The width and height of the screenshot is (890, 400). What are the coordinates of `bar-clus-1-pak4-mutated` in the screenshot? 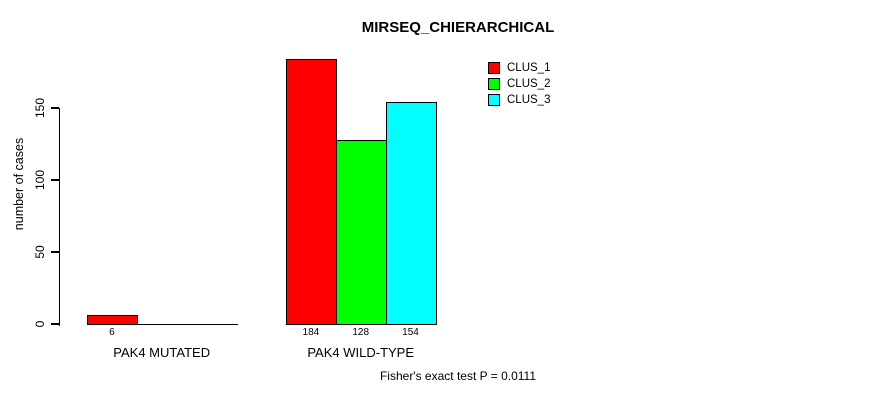 It's located at (113, 320).